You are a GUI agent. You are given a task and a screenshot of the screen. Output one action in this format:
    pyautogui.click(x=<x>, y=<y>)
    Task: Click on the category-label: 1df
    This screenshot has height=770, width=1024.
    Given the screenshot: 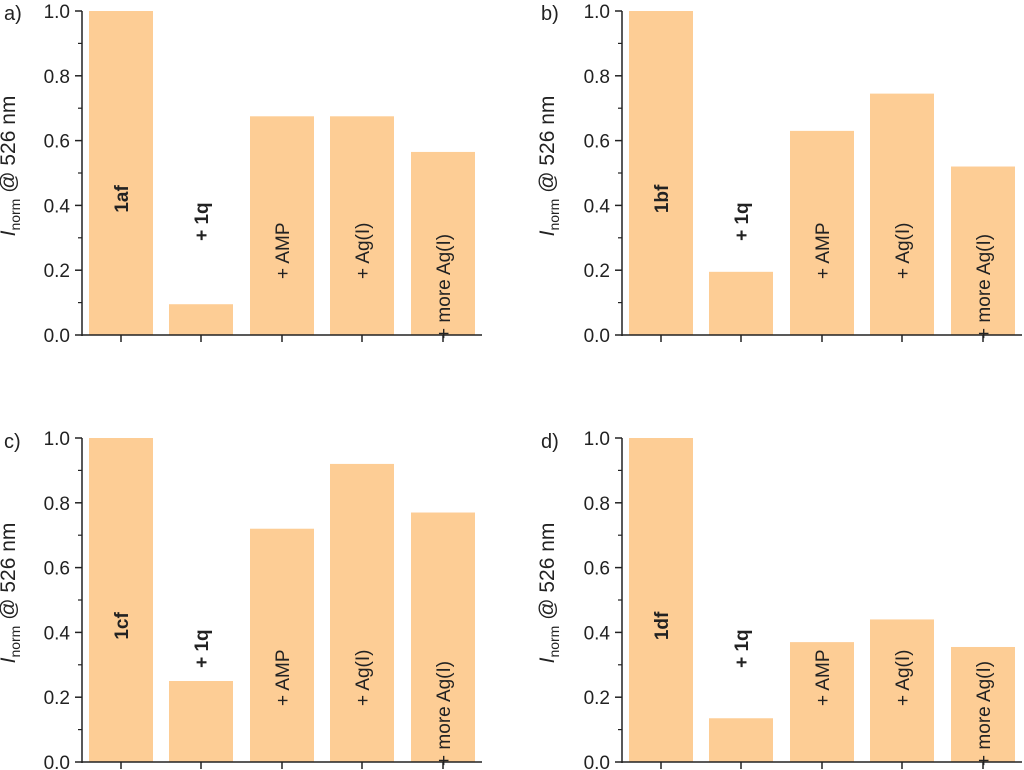 What is the action you would take?
    pyautogui.click(x=662, y=625)
    